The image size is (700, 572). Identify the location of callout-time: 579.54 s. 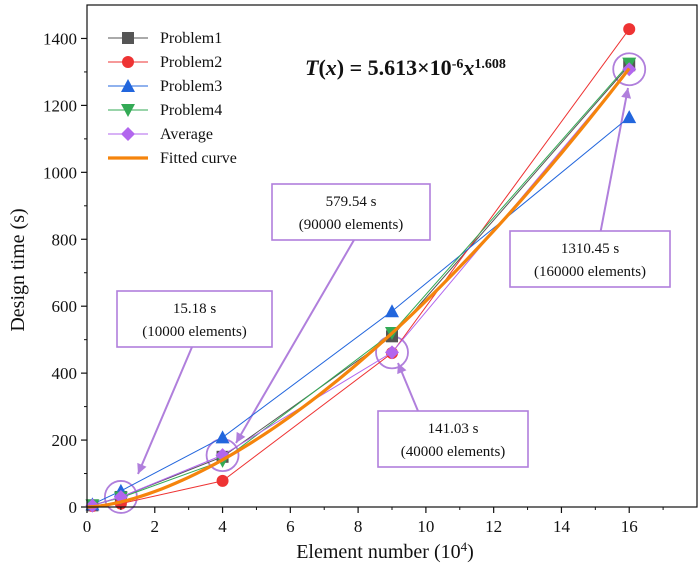
(351, 202).